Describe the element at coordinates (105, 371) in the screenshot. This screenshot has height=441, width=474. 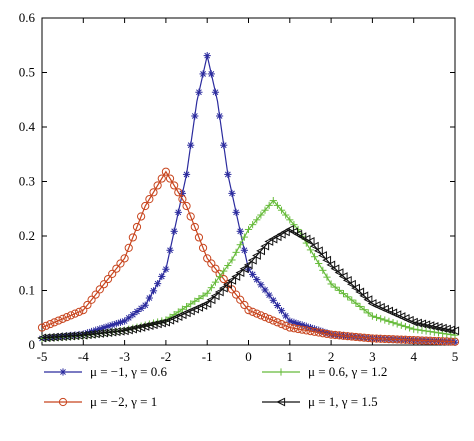
I see `legend-entry: μ = −1, γ = 0.6` at that location.